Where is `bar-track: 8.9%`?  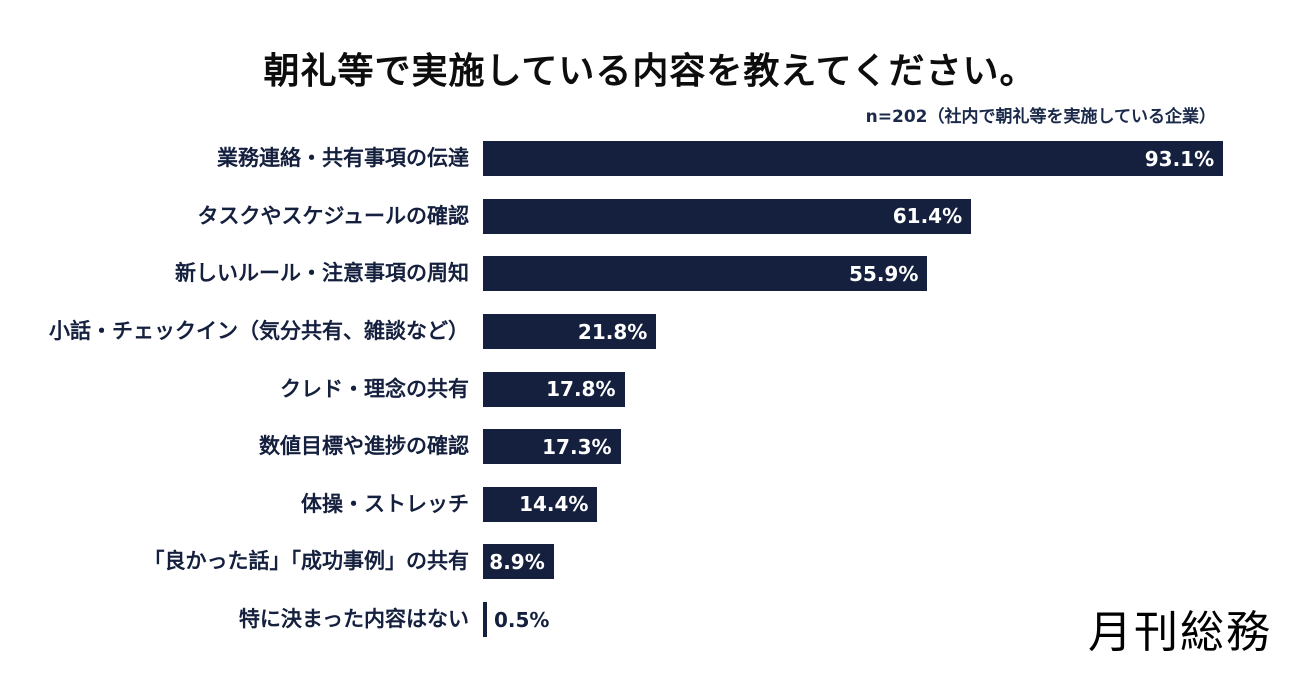
bar-track: 8.9% is located at coordinates (880, 562).